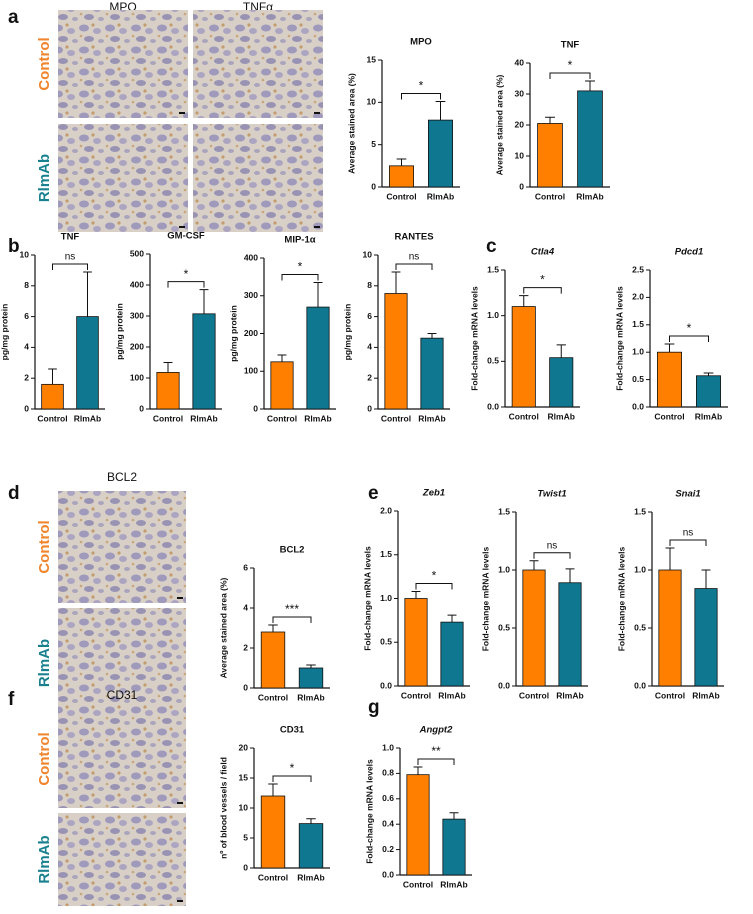  Describe the element at coordinates (369, 316) in the screenshot. I see `y-tick-label: 6` at that location.